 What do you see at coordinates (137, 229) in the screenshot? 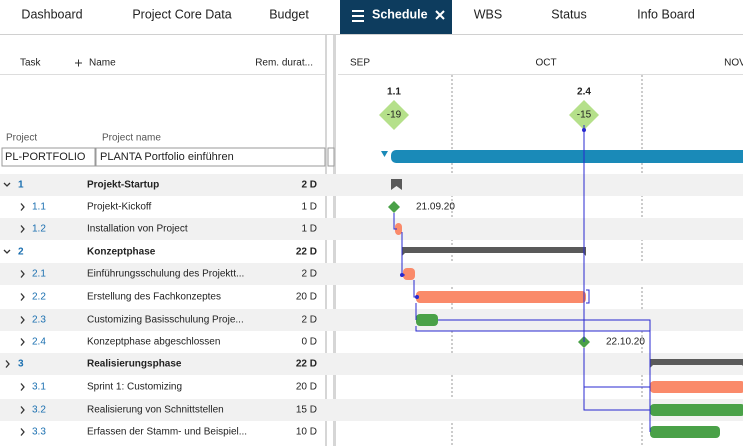
I see `task-name: Installation von Project` at bounding box center [137, 229].